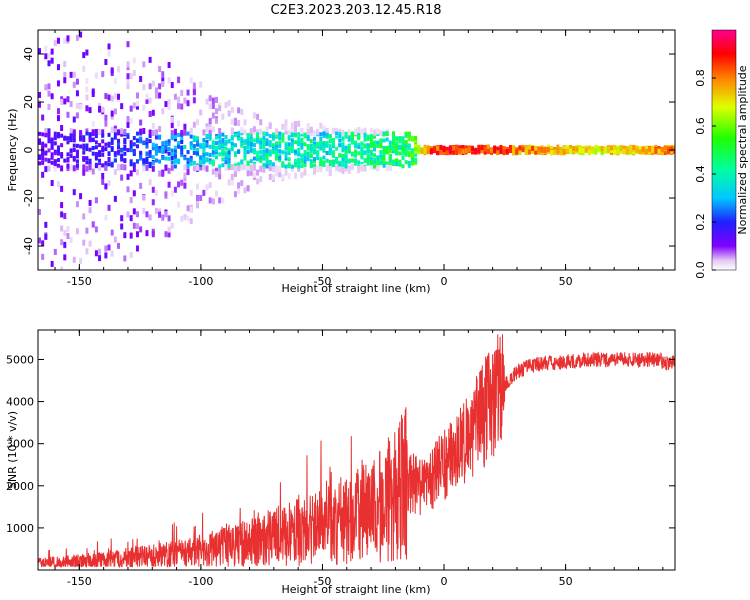 Image resolution: width=750 pixels, height=600 pixels. I want to click on snr-xtick-label: -50, so click(322, 581).